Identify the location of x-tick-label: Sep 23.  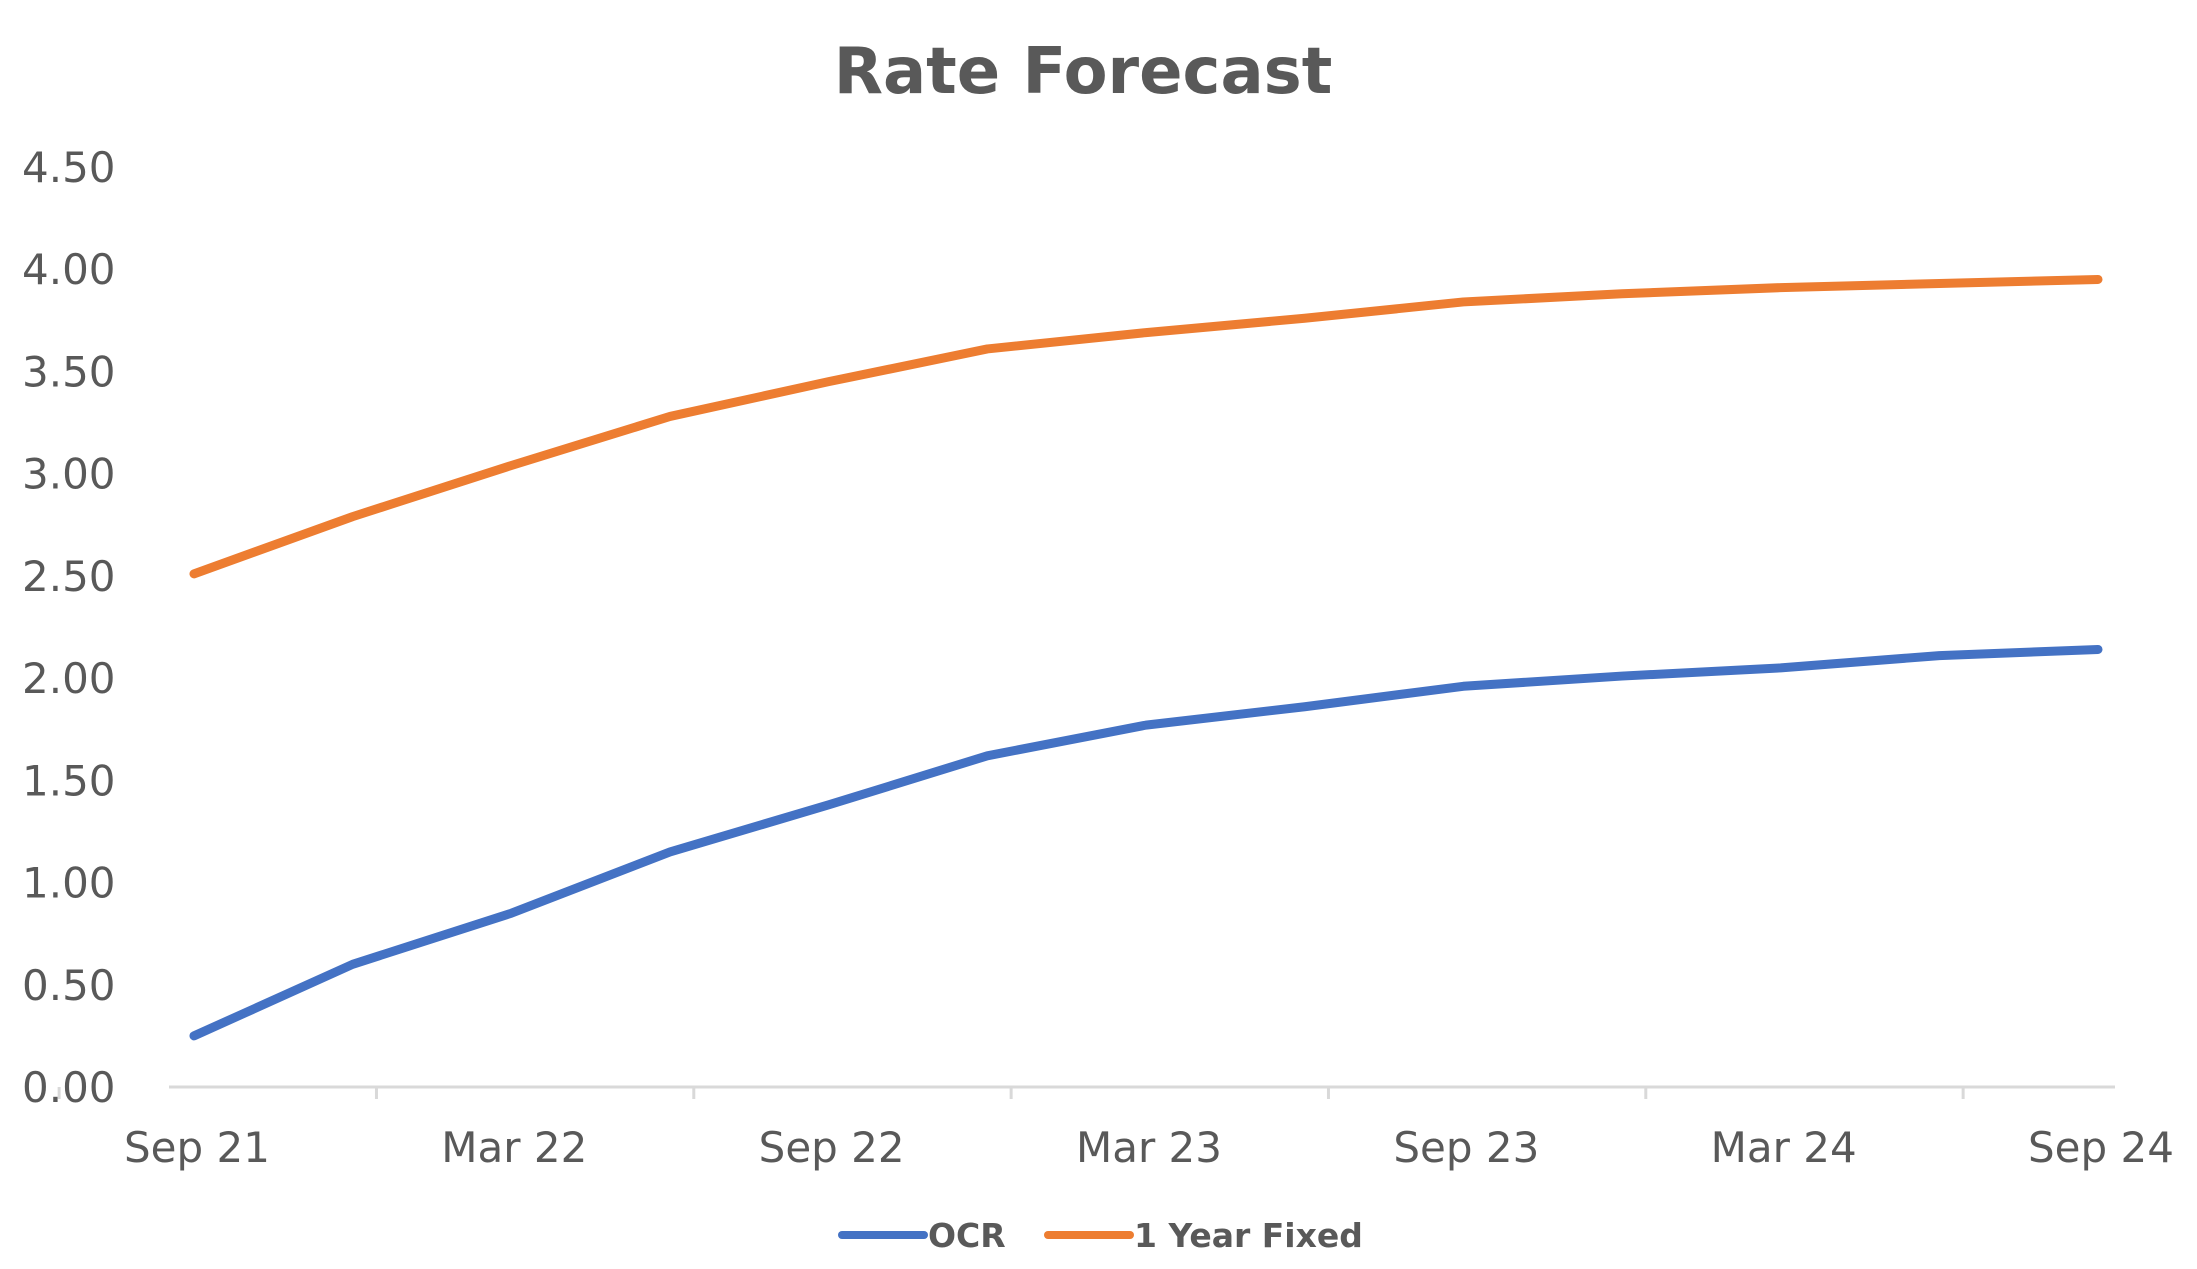
(1466, 1147).